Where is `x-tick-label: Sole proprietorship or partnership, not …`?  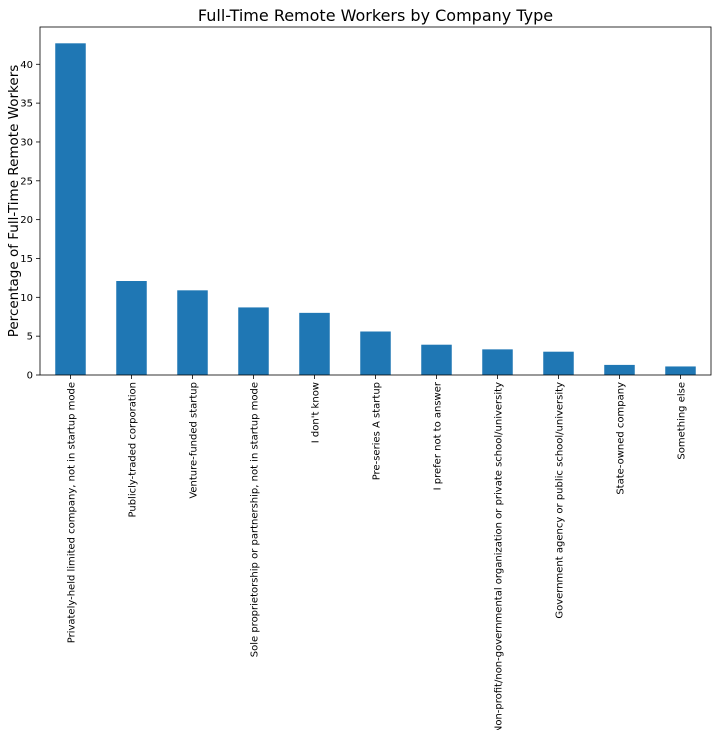 x-tick-label: Sole proprietorship or partnership, not … is located at coordinates (255, 519).